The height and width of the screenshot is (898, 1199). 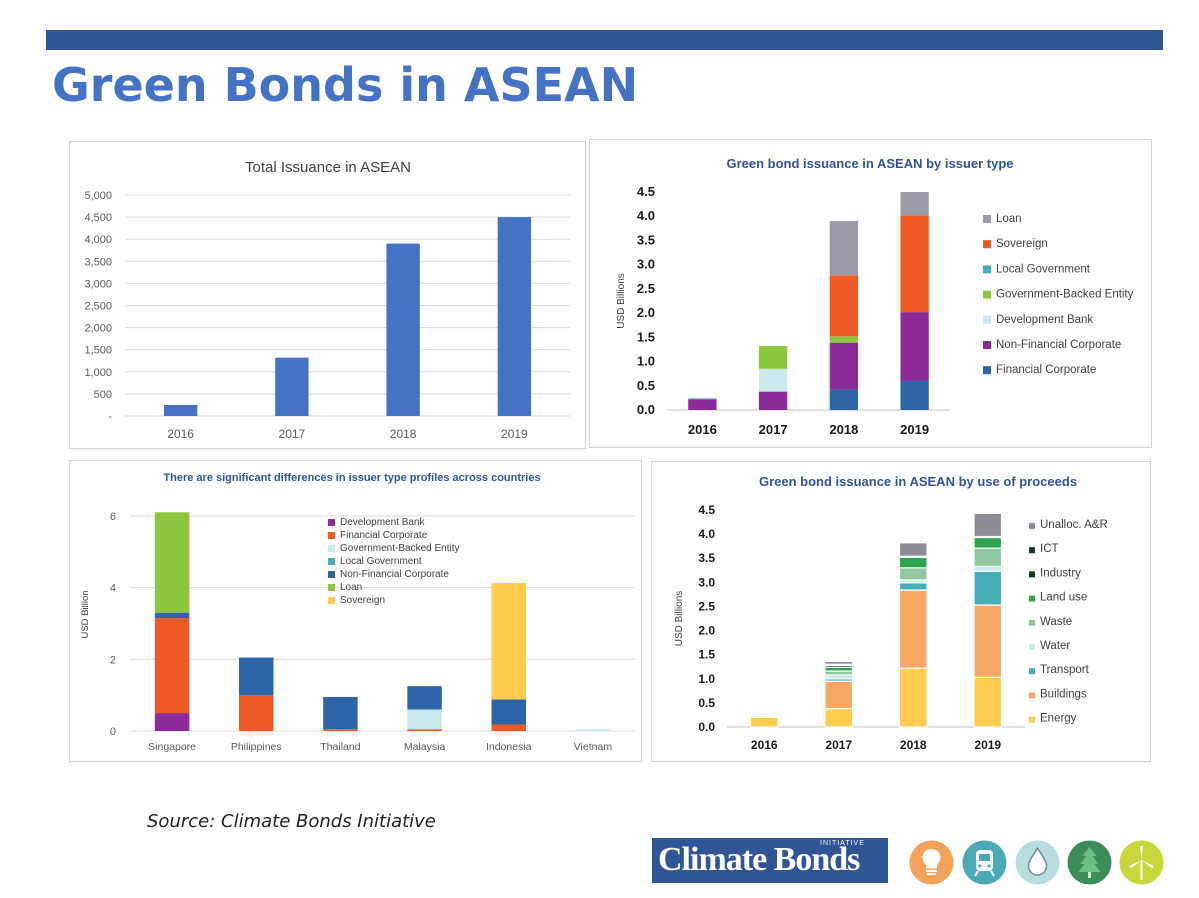 I want to click on x-tick-label: Malaysia, so click(x=425, y=747).